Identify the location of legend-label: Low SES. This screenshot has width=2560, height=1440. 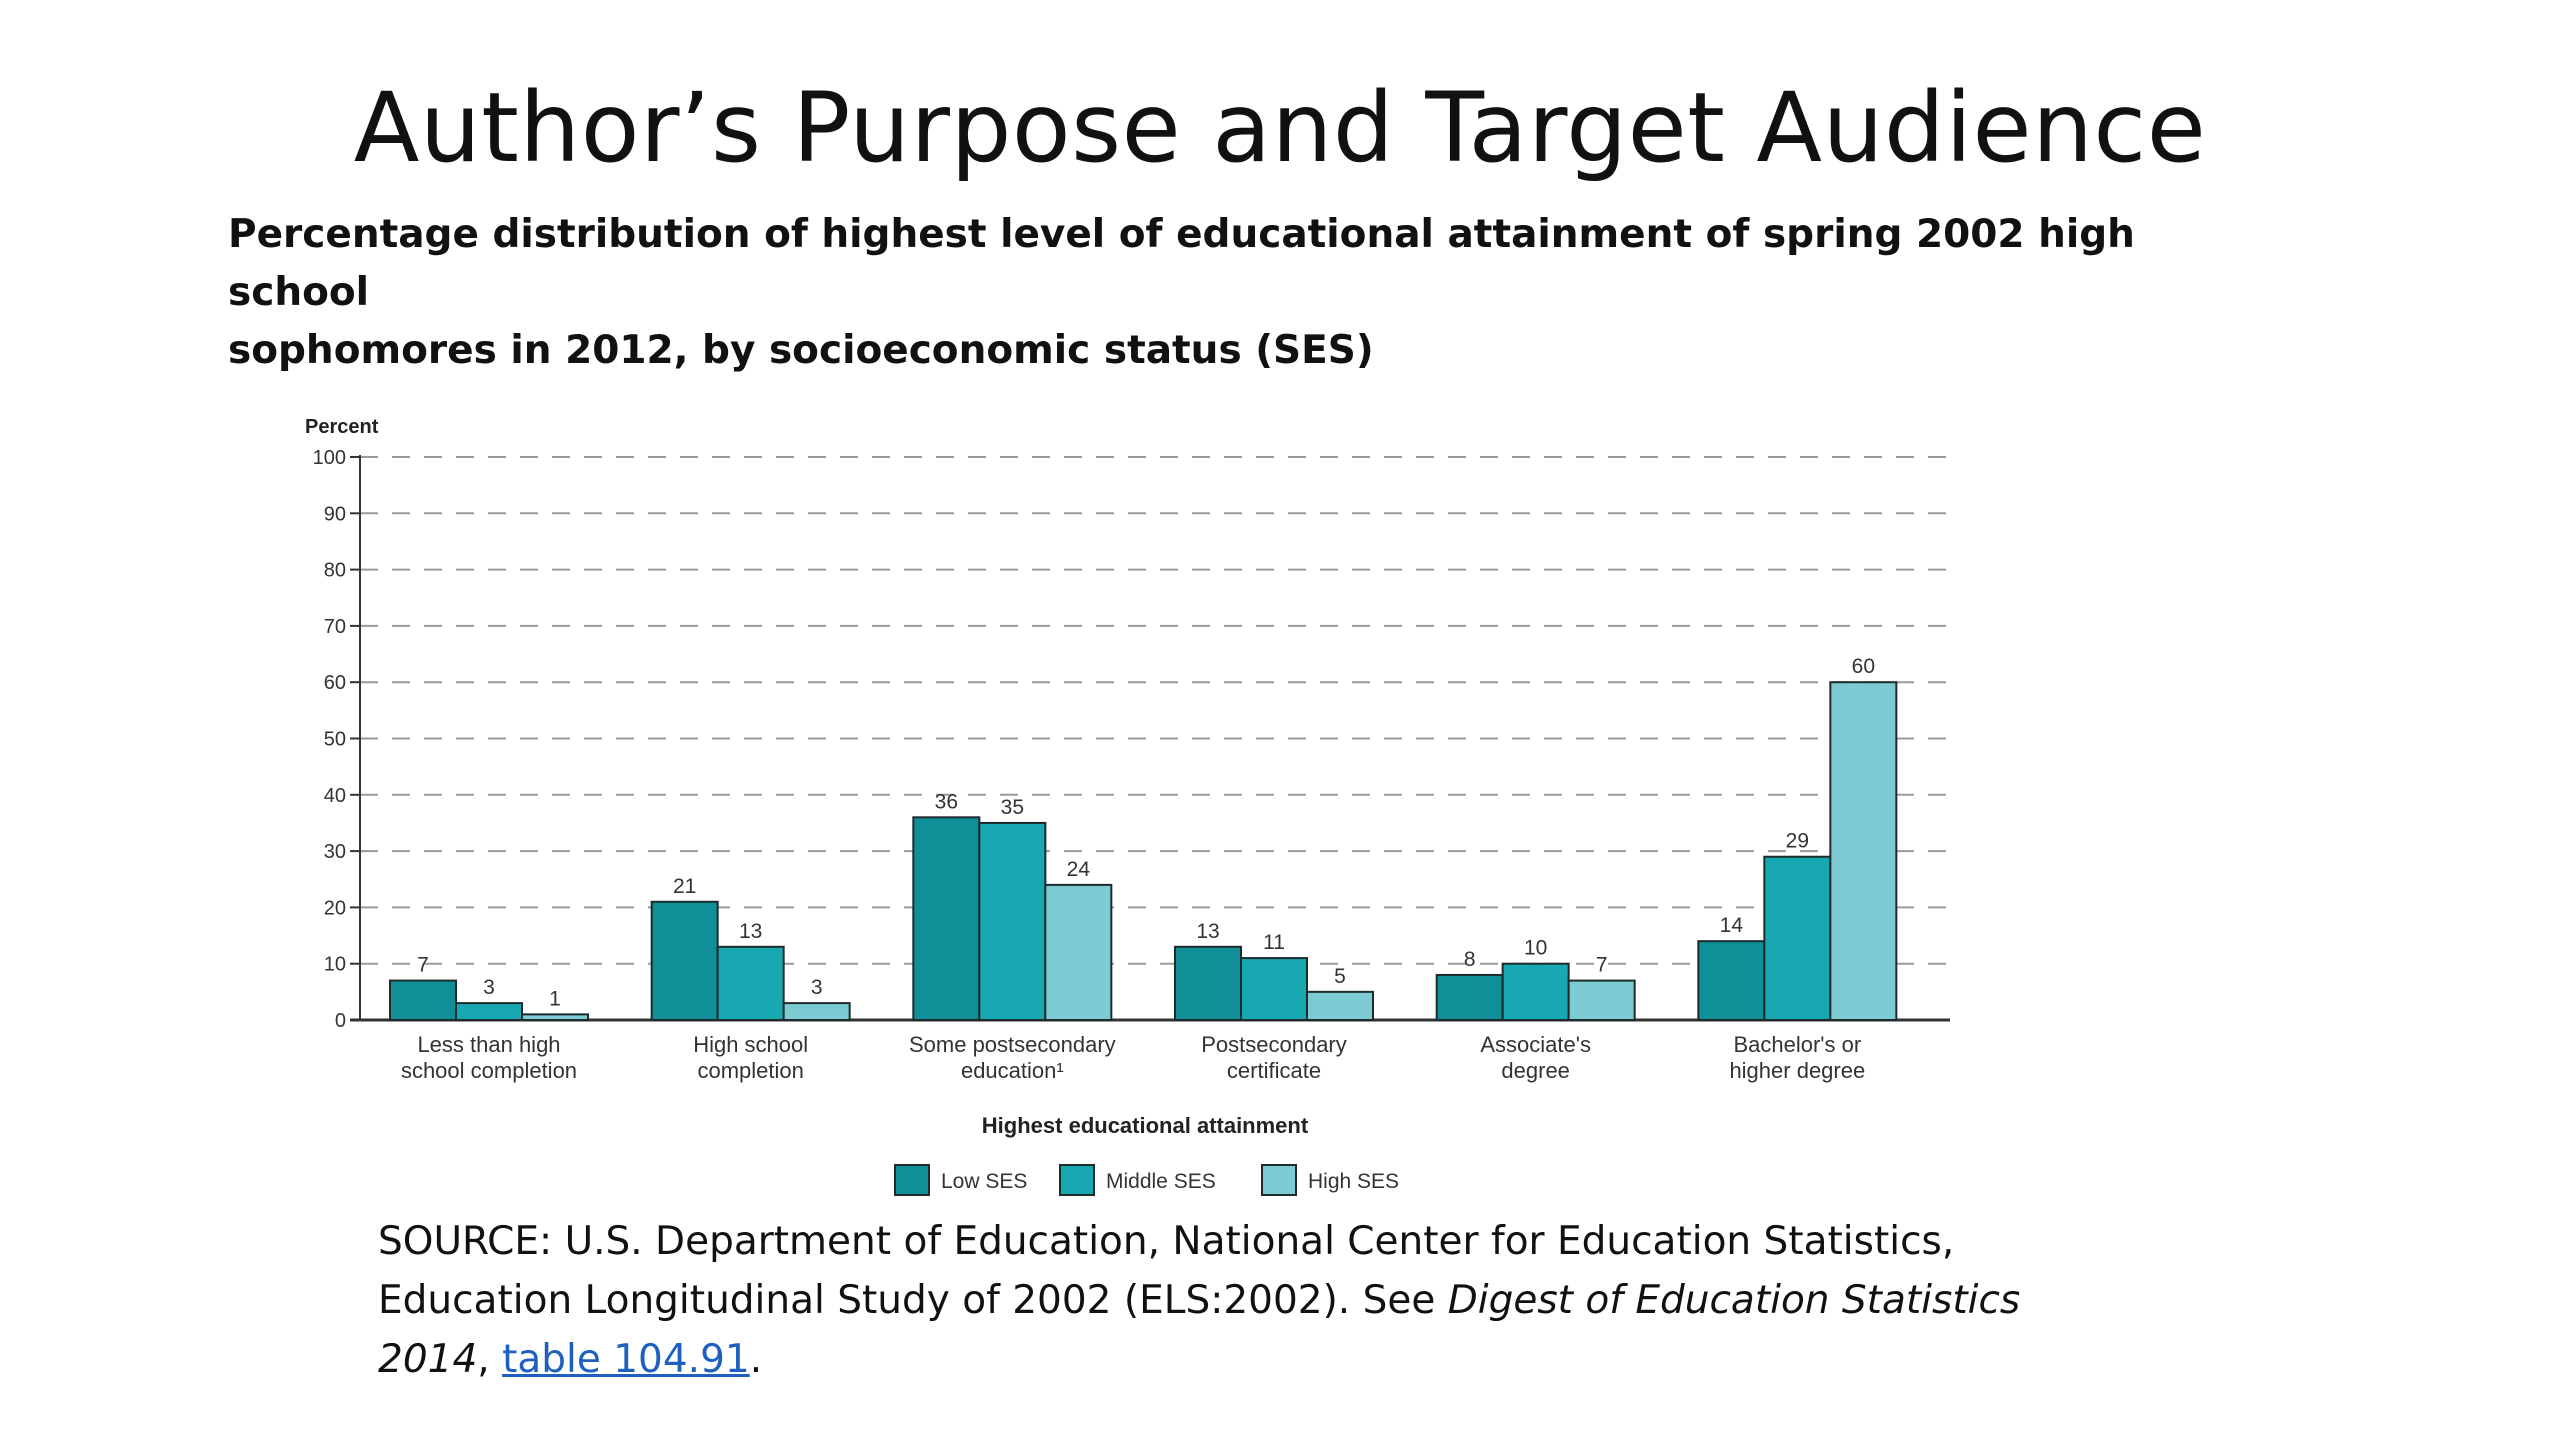
(984, 1181).